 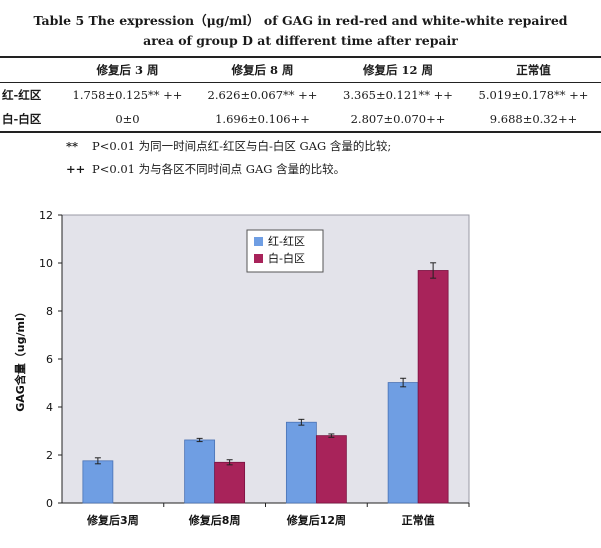 I want to click on legend: 红-红区 白-白区, so click(x=285, y=251).